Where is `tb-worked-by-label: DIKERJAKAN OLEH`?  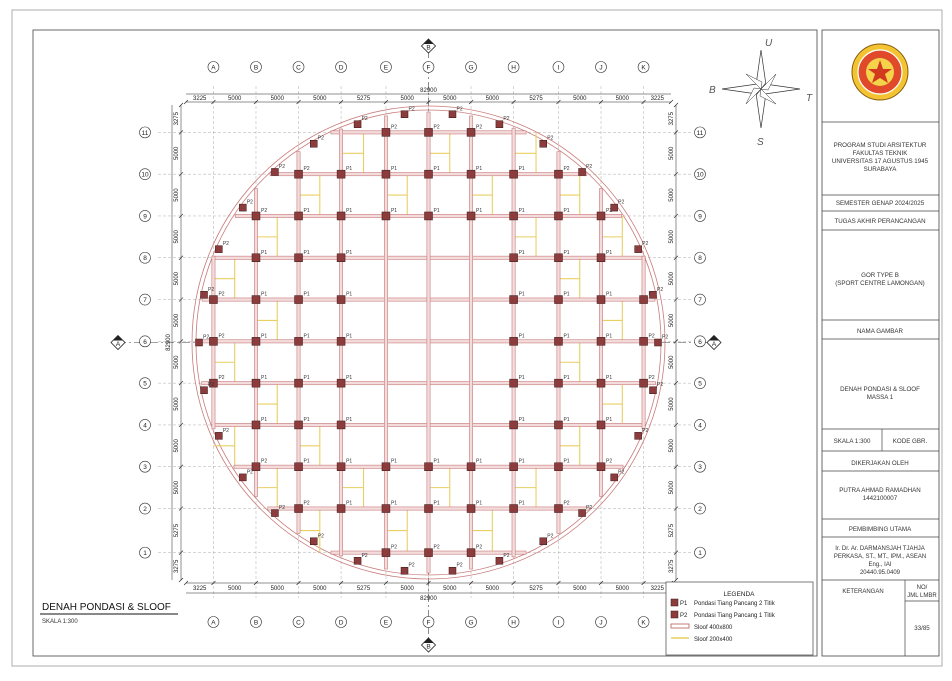
tb-worked-by-label: DIKERJAKAN OLEH is located at coordinates (879, 463).